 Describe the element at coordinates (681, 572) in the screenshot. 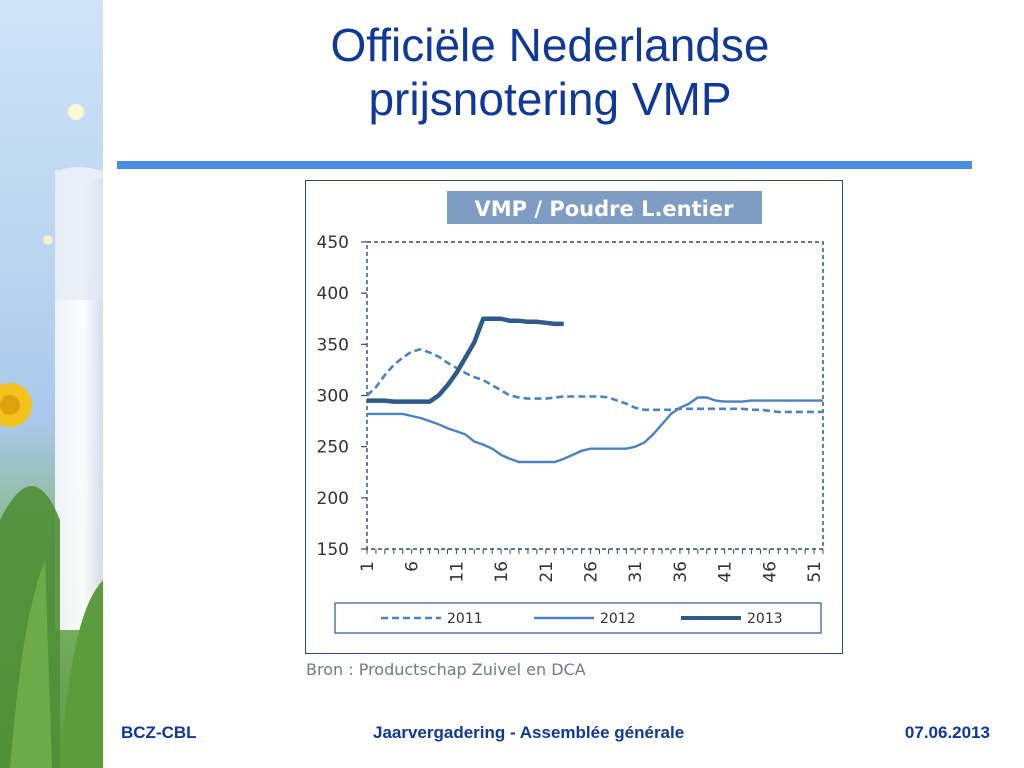

I see `x-tick-label: 36` at that location.